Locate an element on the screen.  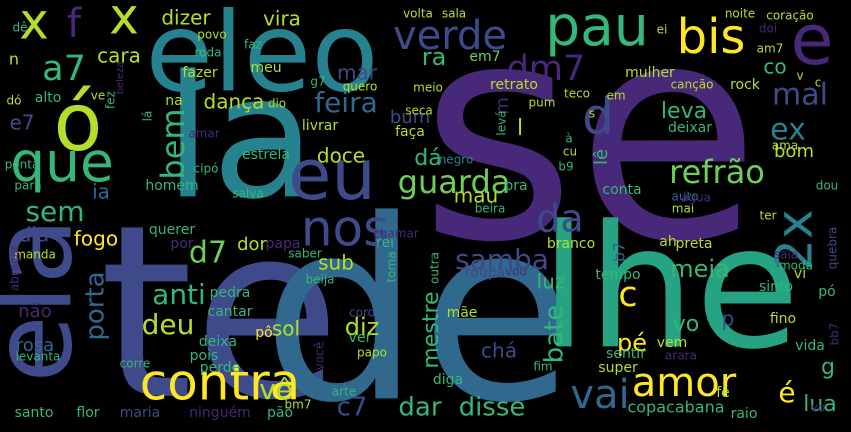
cloud-word: em is located at coordinates (615, 96).